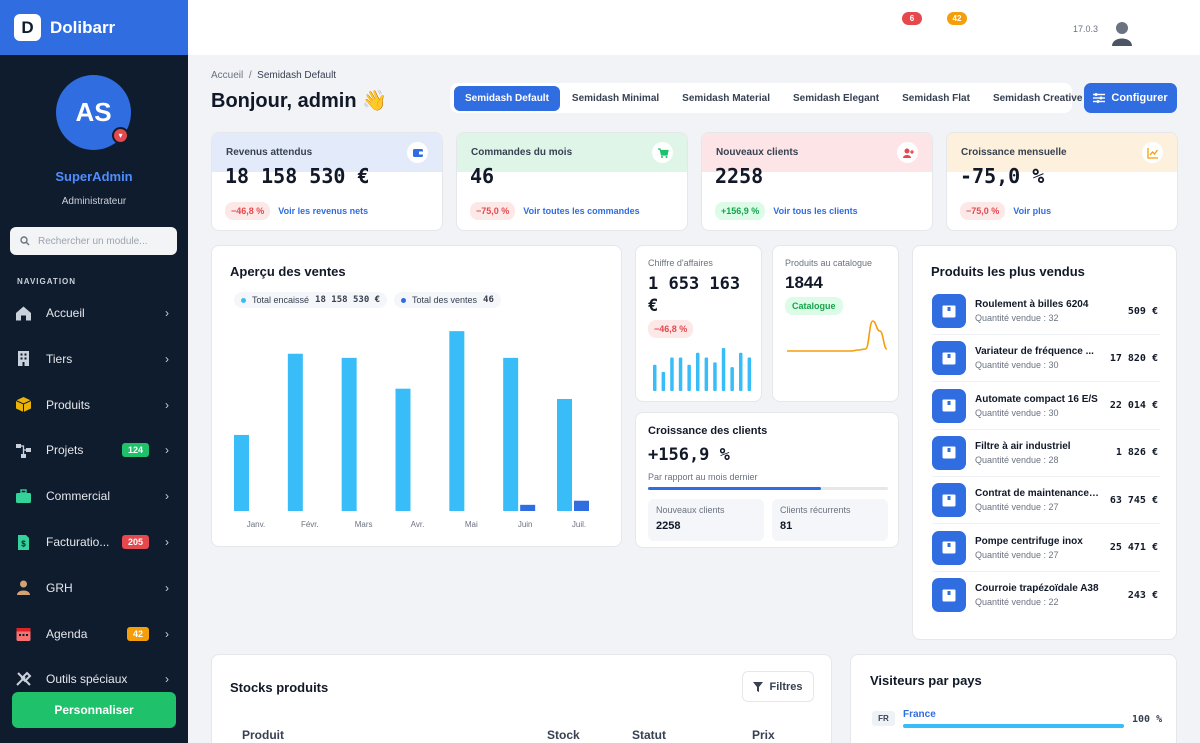 This screenshot has height=743, width=1200. What do you see at coordinates (815, 211) in the screenshot?
I see `kpi-link: Voir tous les clients` at bounding box center [815, 211].